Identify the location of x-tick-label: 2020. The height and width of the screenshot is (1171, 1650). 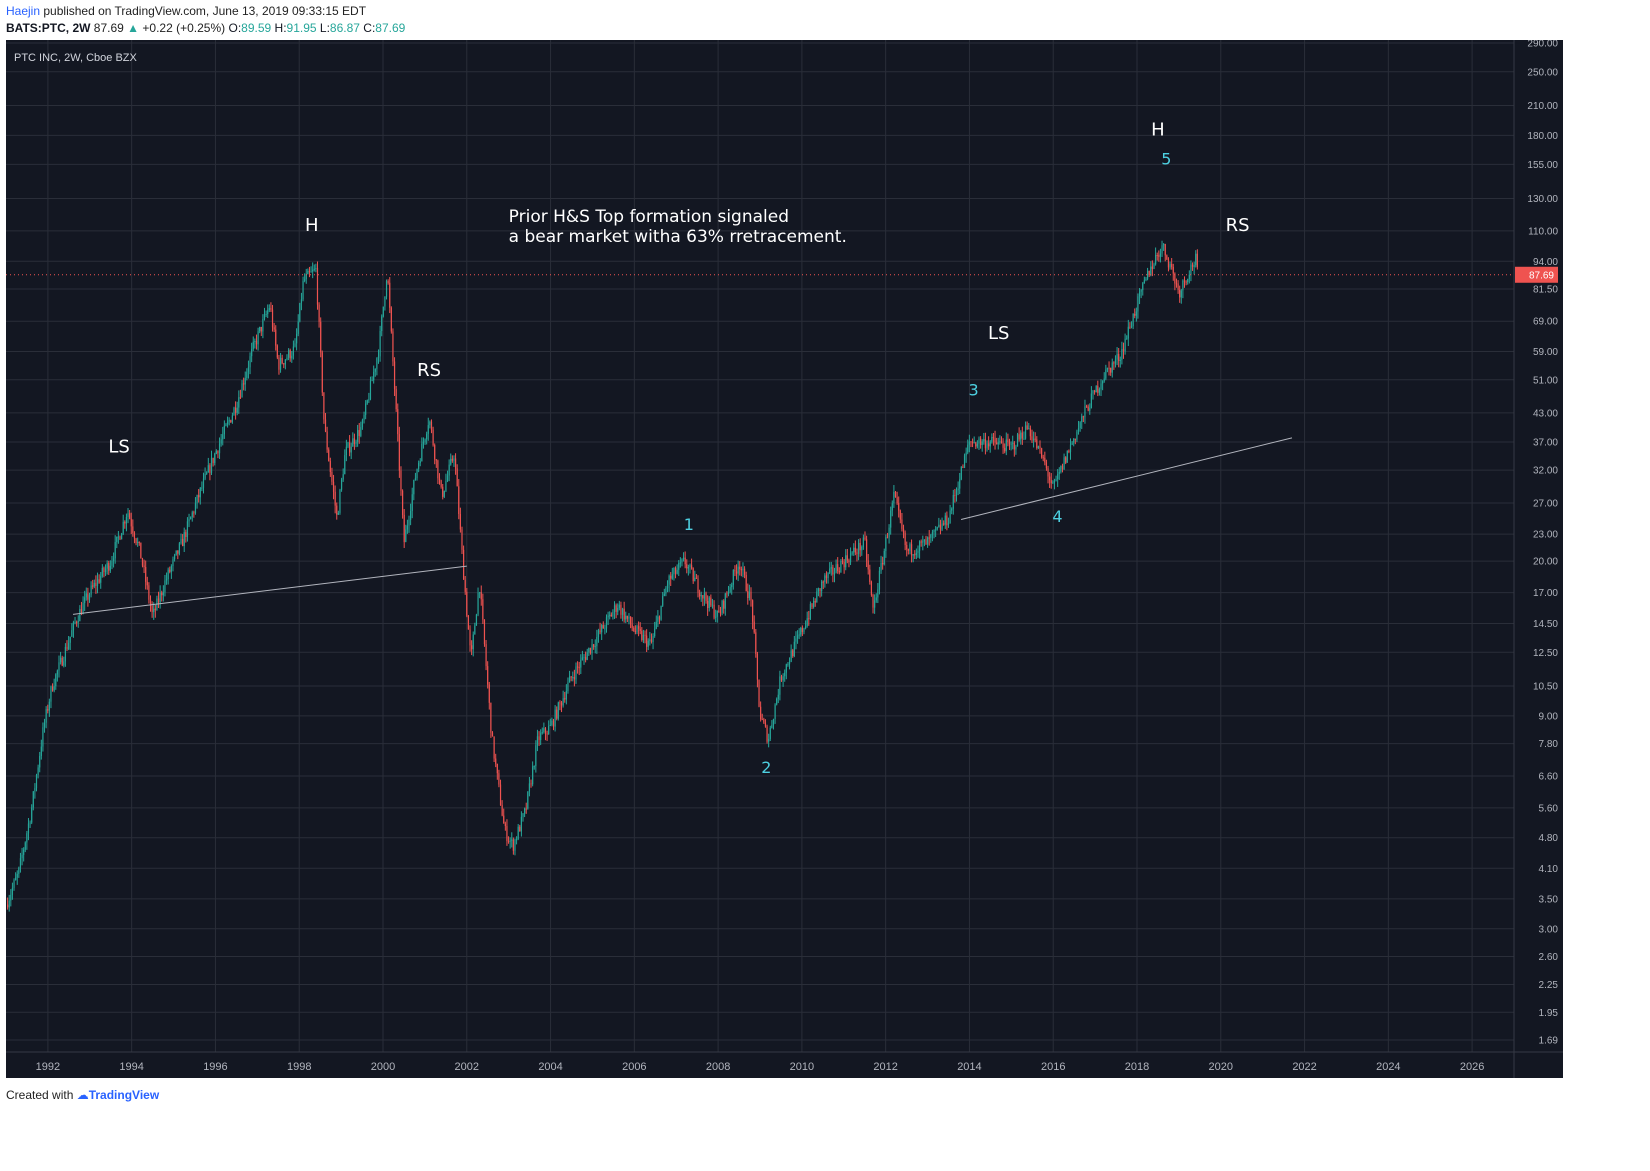
(1221, 1067).